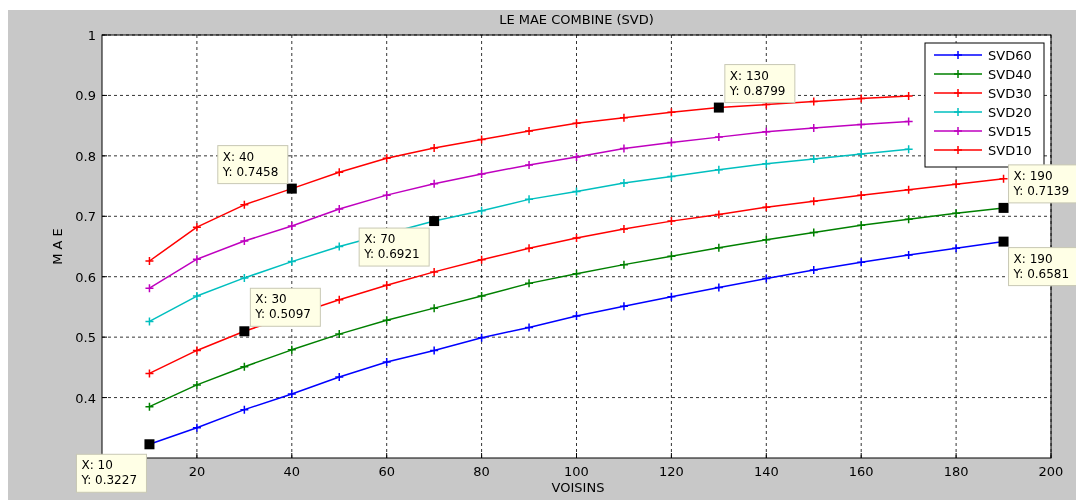  Describe the element at coordinates (576, 19) in the screenshot. I see `chart-title: LE MAE COMBINE (SVD)` at that location.